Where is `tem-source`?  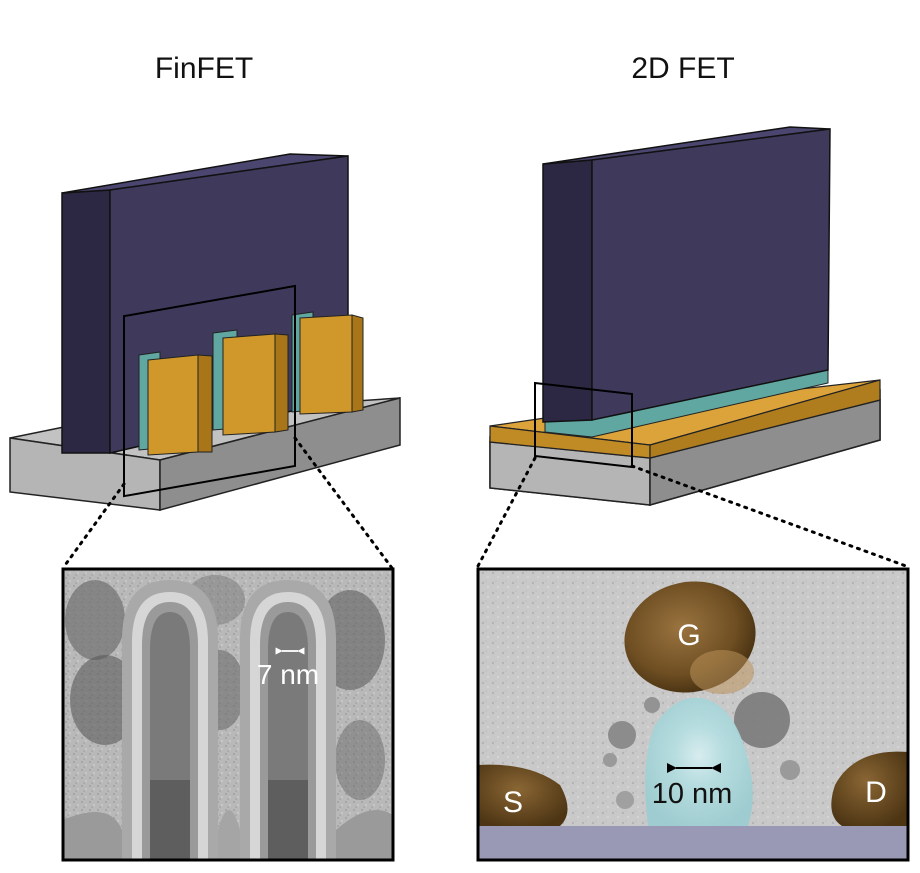
tem-source is located at coordinates (523, 795).